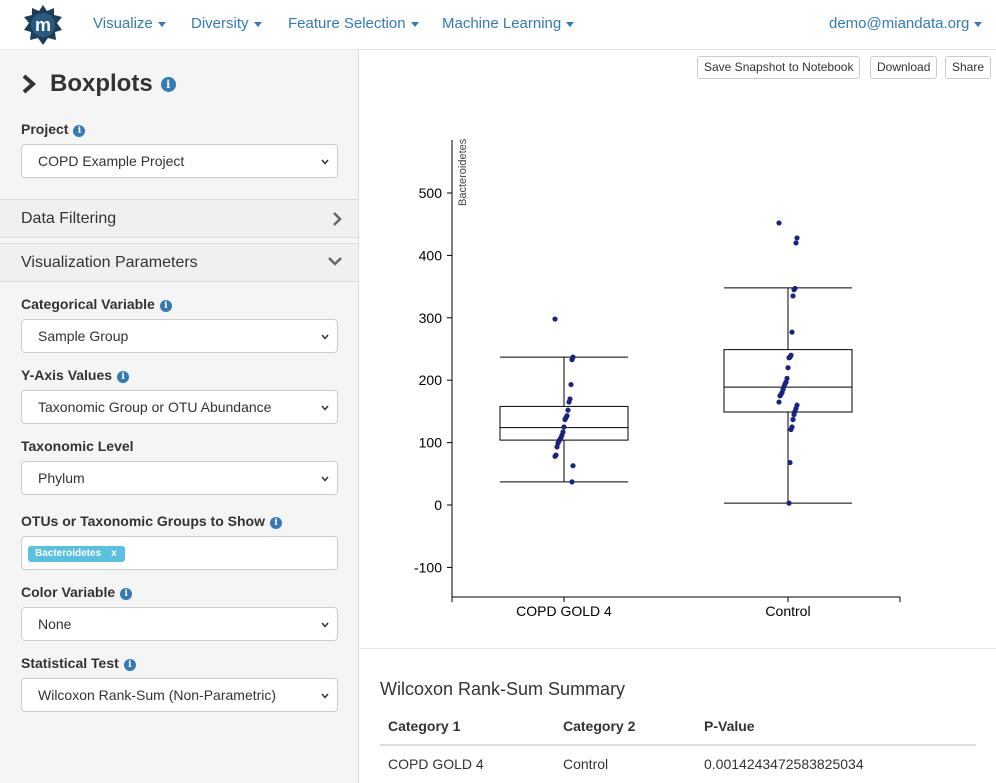 The width and height of the screenshot is (996, 783). I want to click on project-label-text: Project, so click(45, 129).